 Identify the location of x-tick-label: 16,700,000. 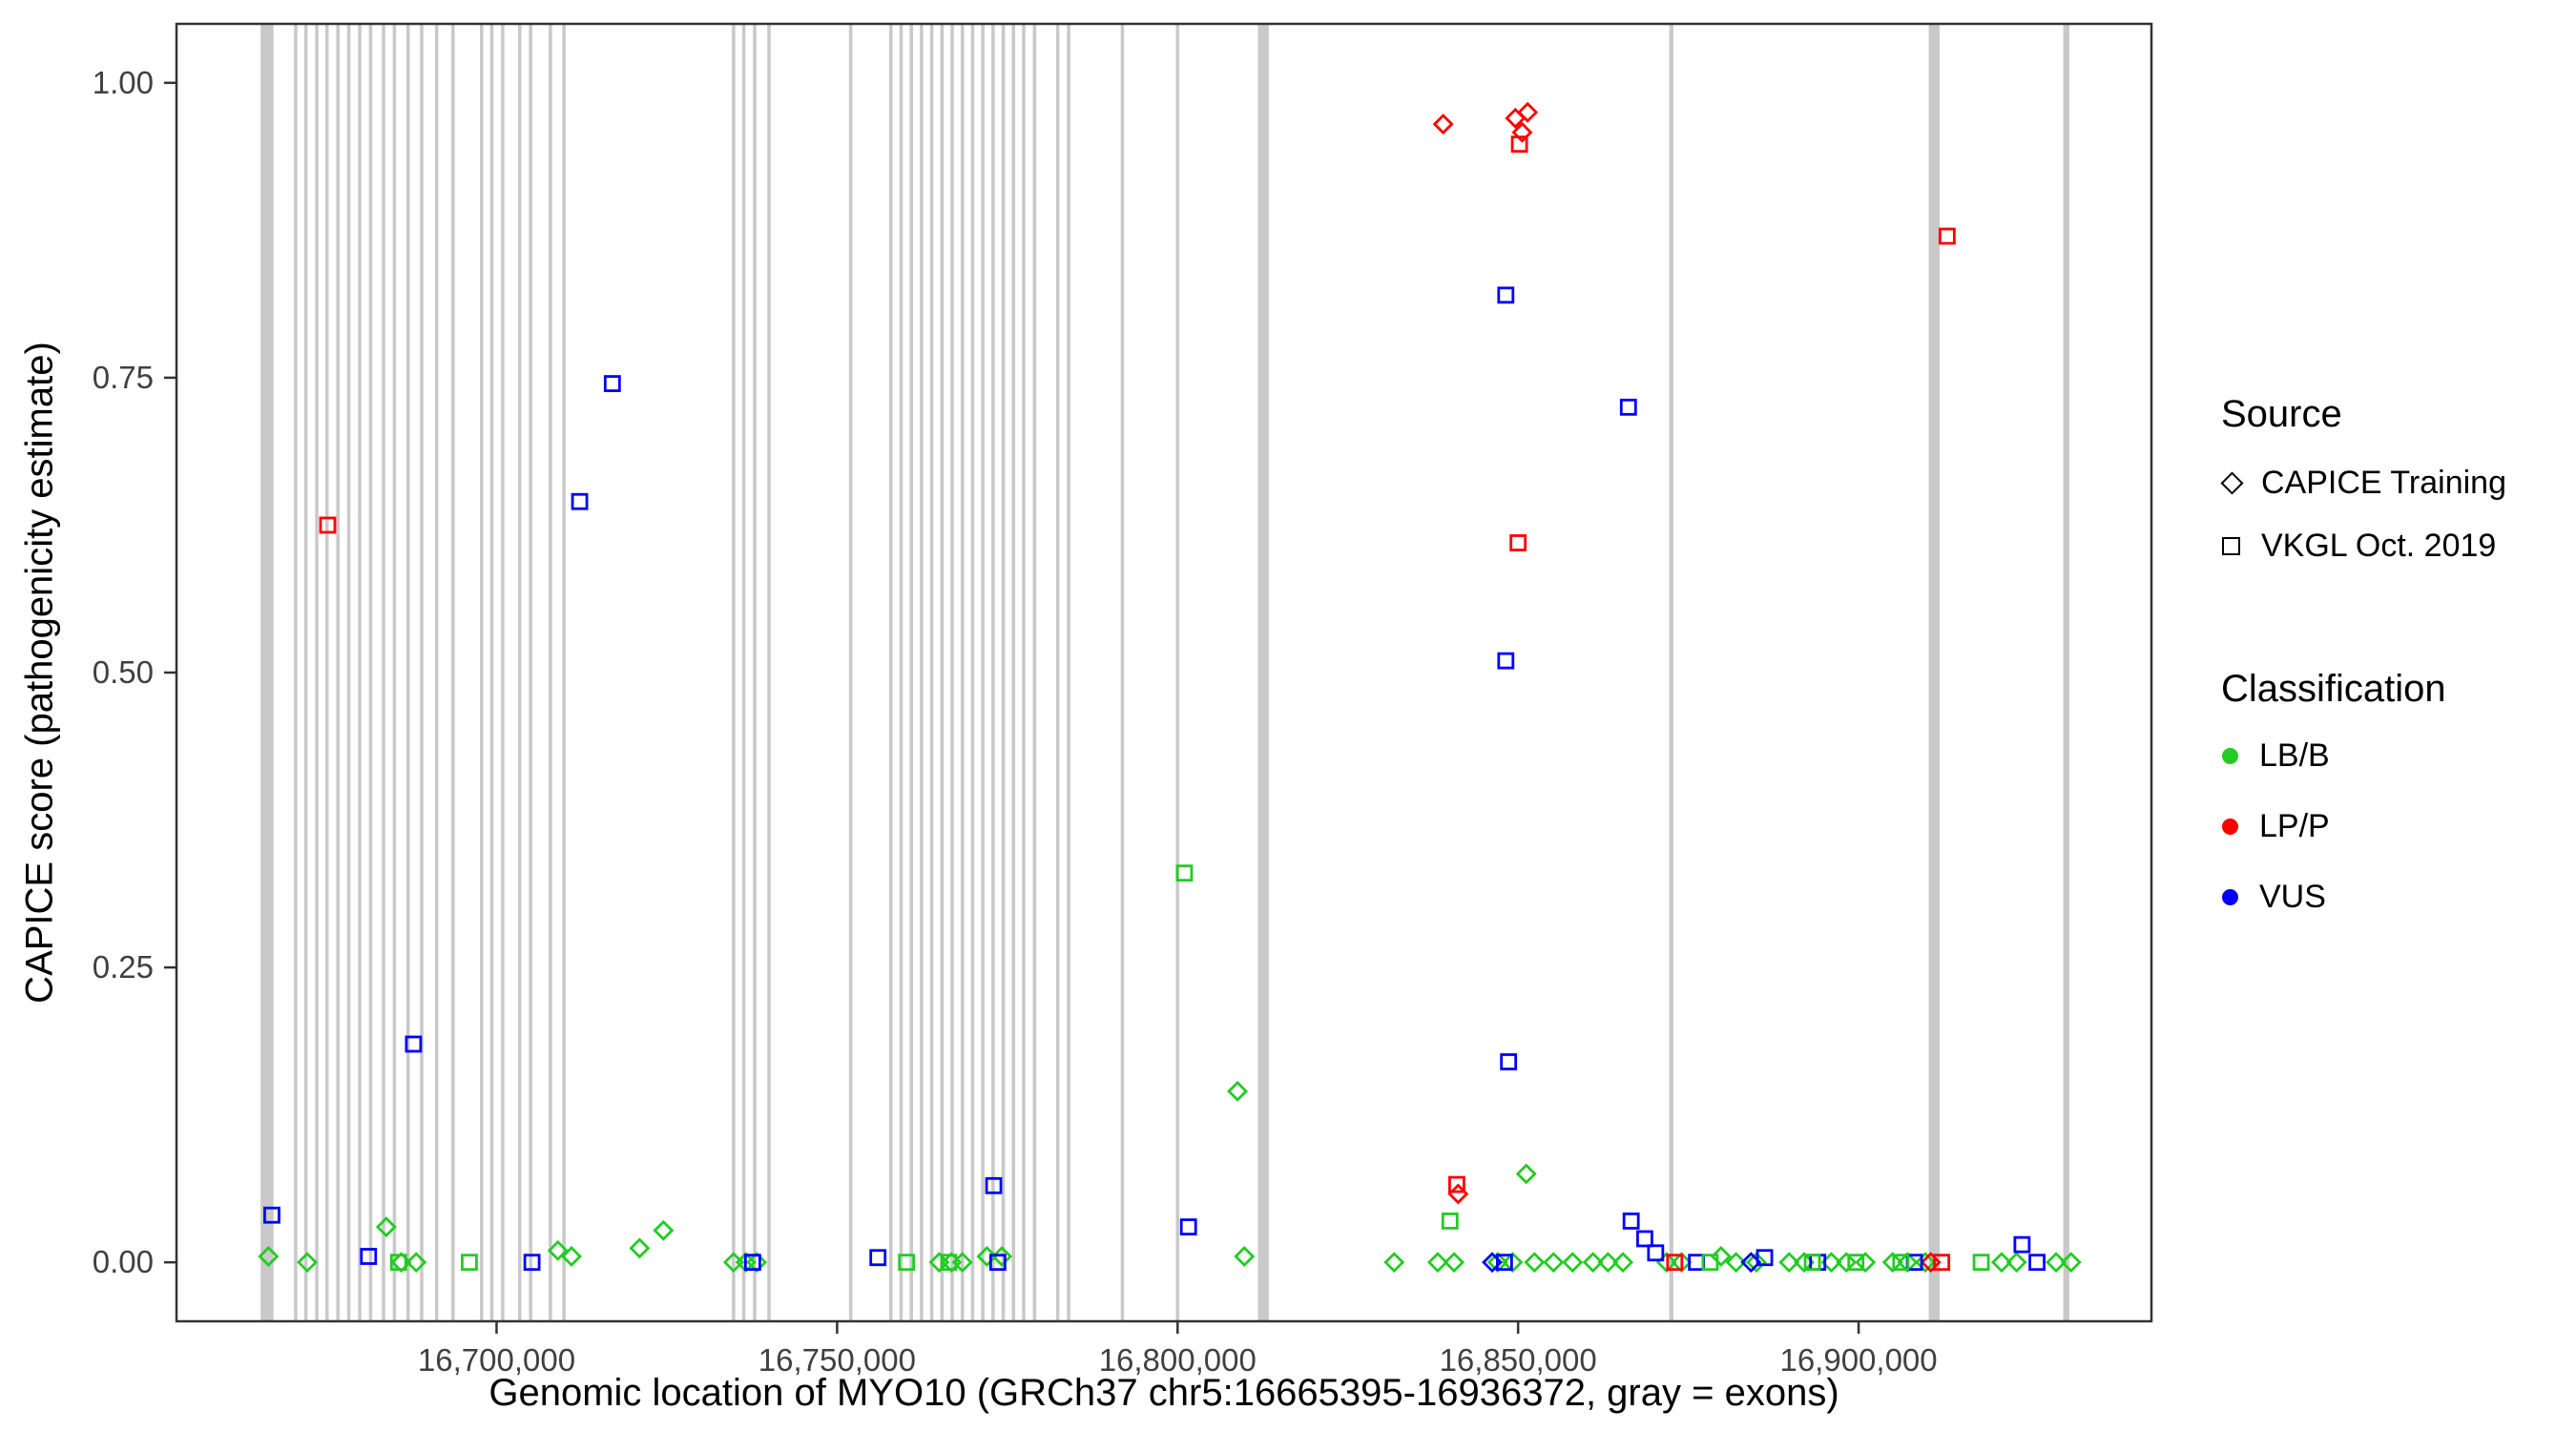
(496, 1360).